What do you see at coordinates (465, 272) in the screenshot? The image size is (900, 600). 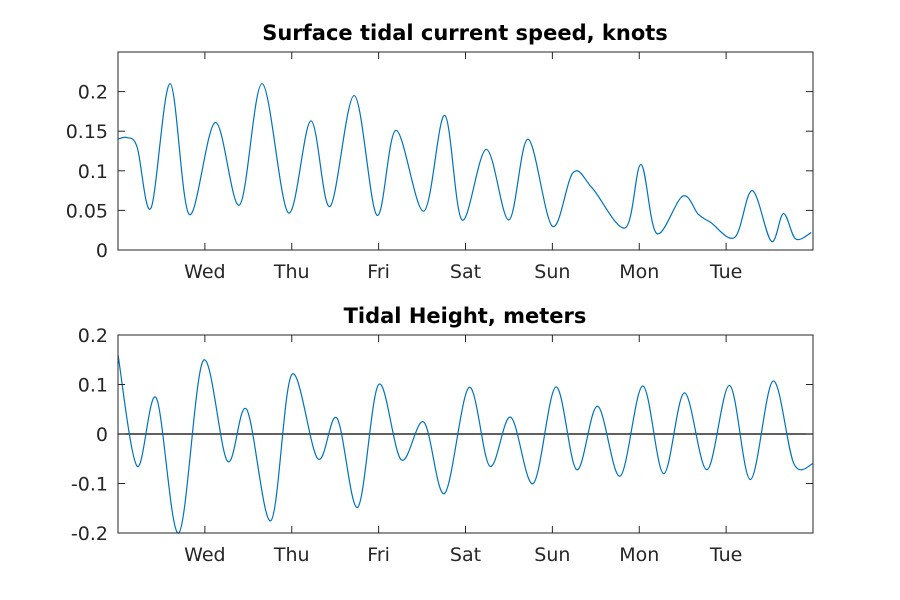 I see `current-speed-x-tick-label: Sat` at bounding box center [465, 272].